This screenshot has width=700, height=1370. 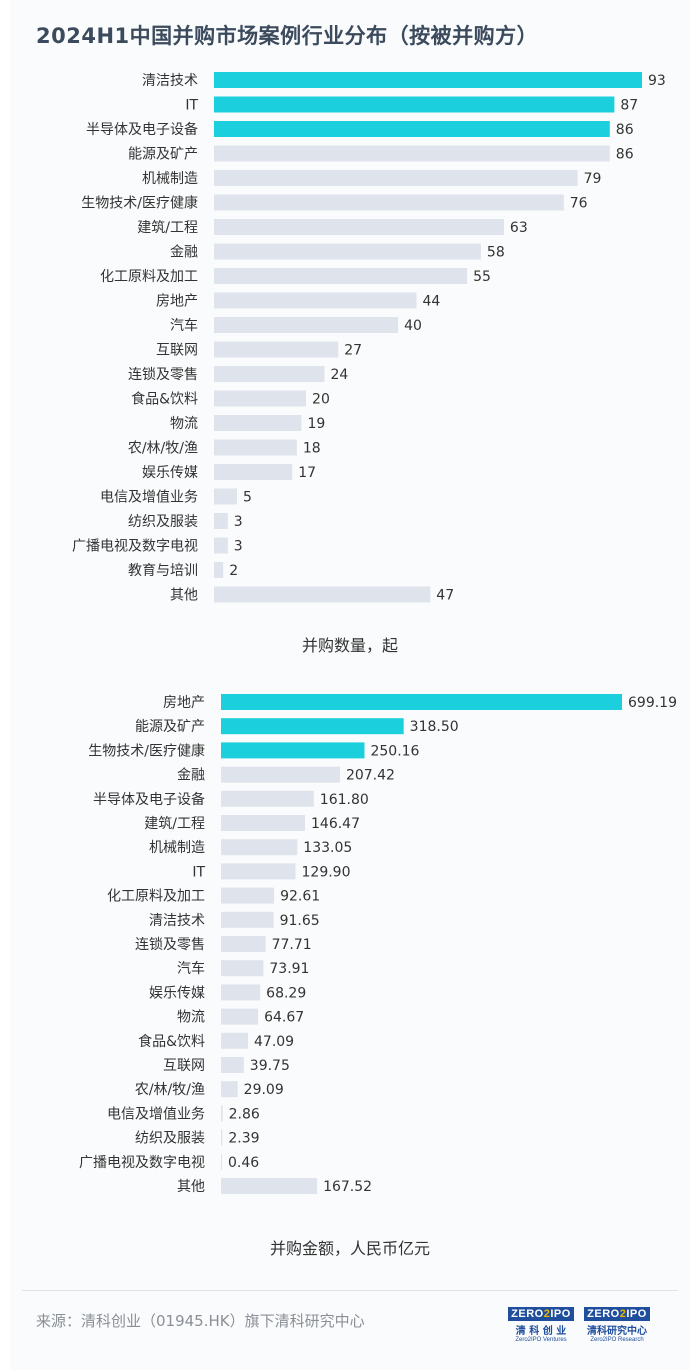 What do you see at coordinates (431, 302) in the screenshot?
I see `value-label: 44` at bounding box center [431, 302].